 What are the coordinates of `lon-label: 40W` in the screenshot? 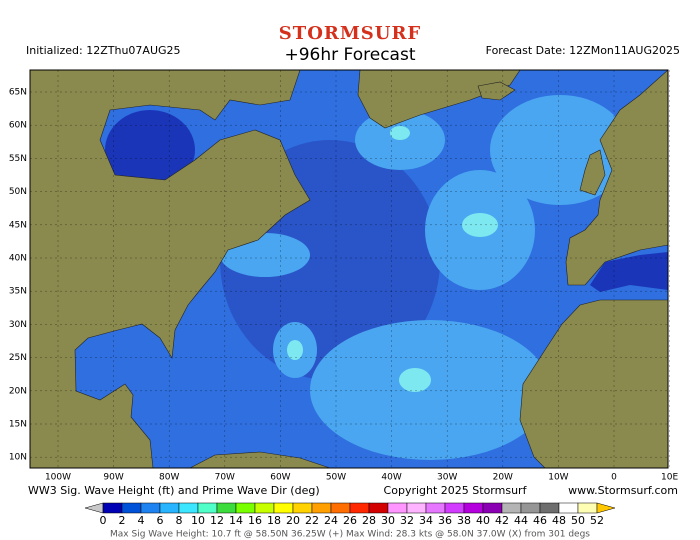 It's located at (391, 478).